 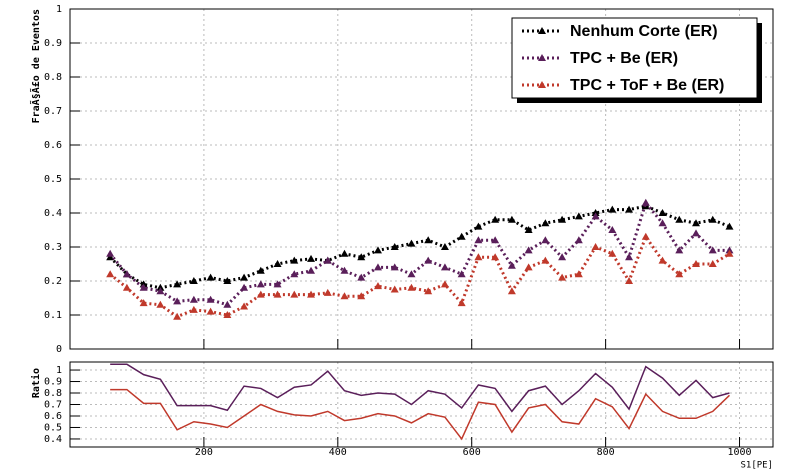 What do you see at coordinates (53, 247) in the screenshot?
I see `y-tick-label: 0.3` at bounding box center [53, 247].